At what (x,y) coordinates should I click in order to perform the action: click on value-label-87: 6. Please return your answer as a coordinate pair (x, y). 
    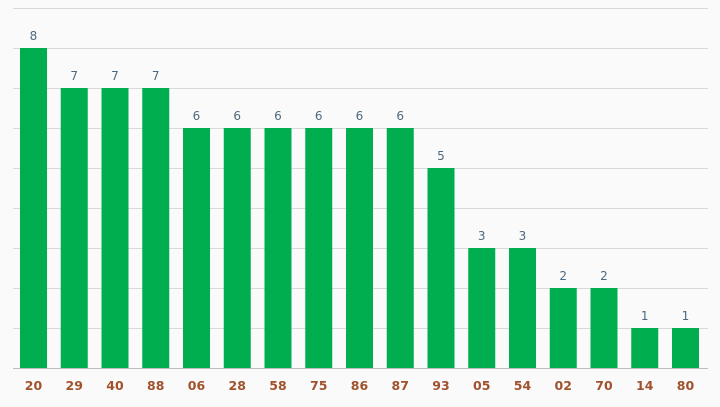
    Looking at the image, I should click on (400, 116).